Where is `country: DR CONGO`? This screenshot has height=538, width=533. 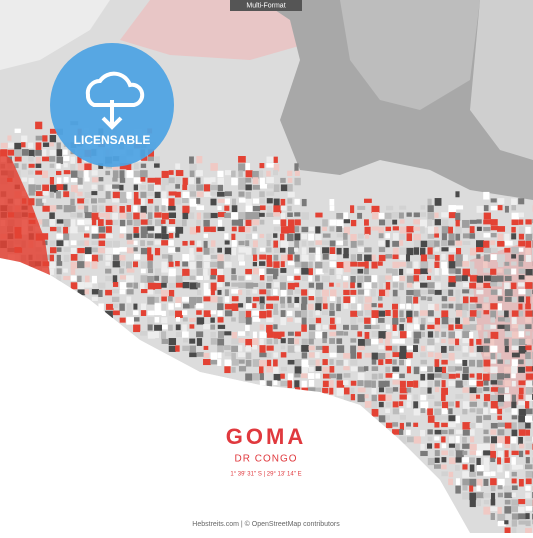 country: DR CONGO is located at coordinates (266, 459).